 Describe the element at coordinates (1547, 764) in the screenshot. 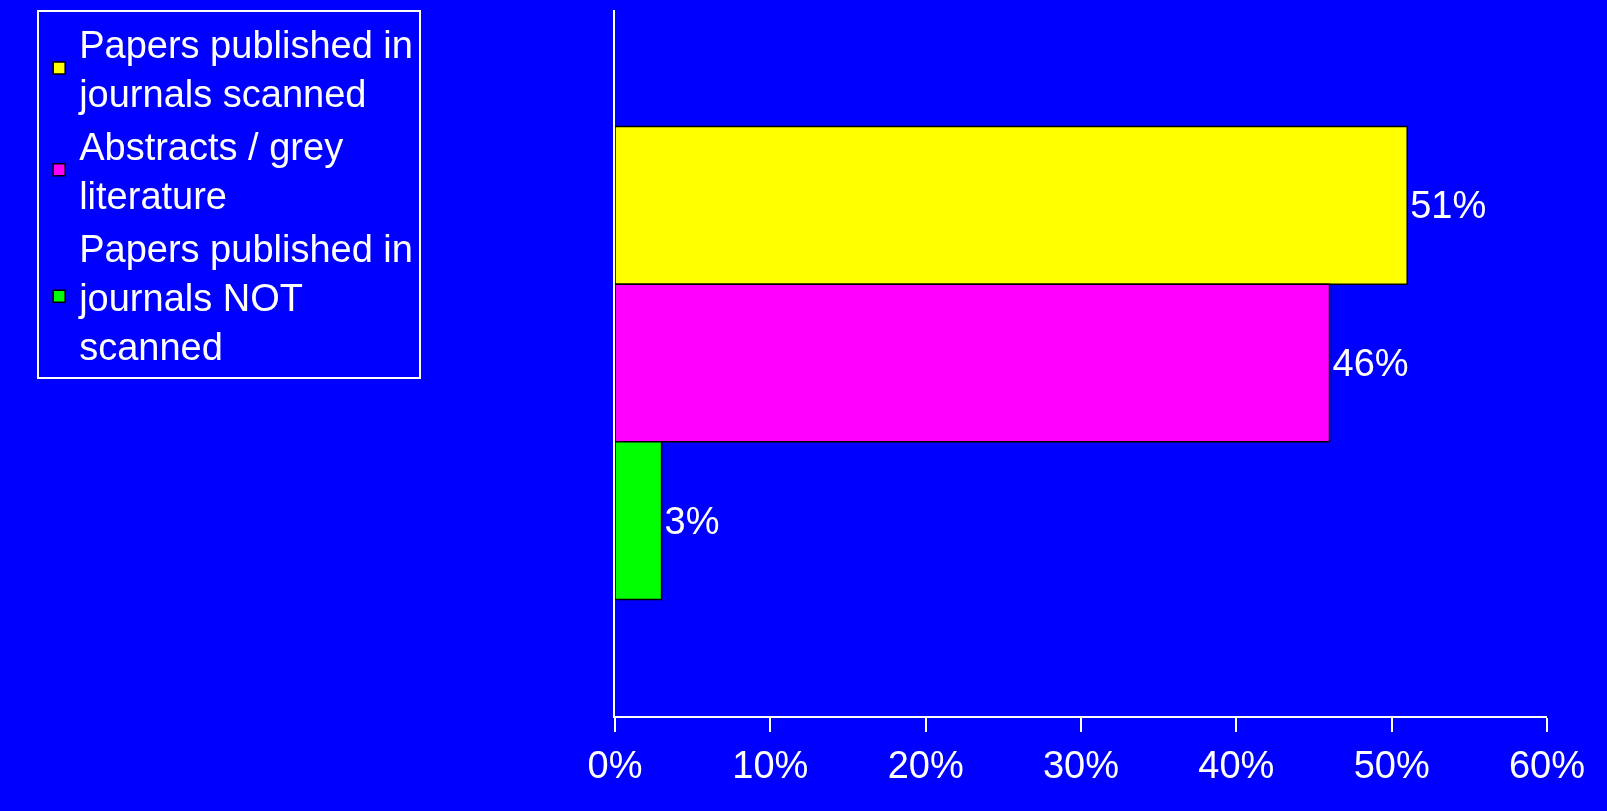

I see `x-tick-label: 60%` at that location.